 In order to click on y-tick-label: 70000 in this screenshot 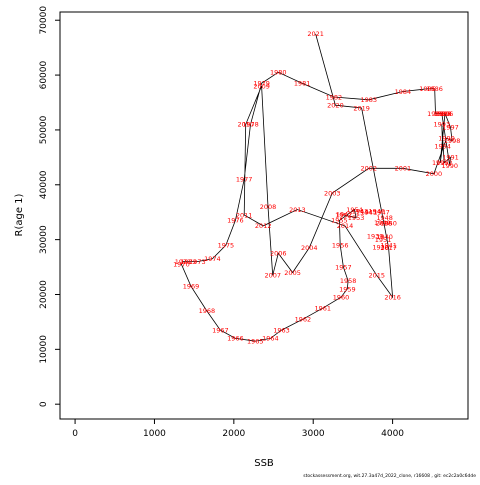, I will do `click(44, 20)`.